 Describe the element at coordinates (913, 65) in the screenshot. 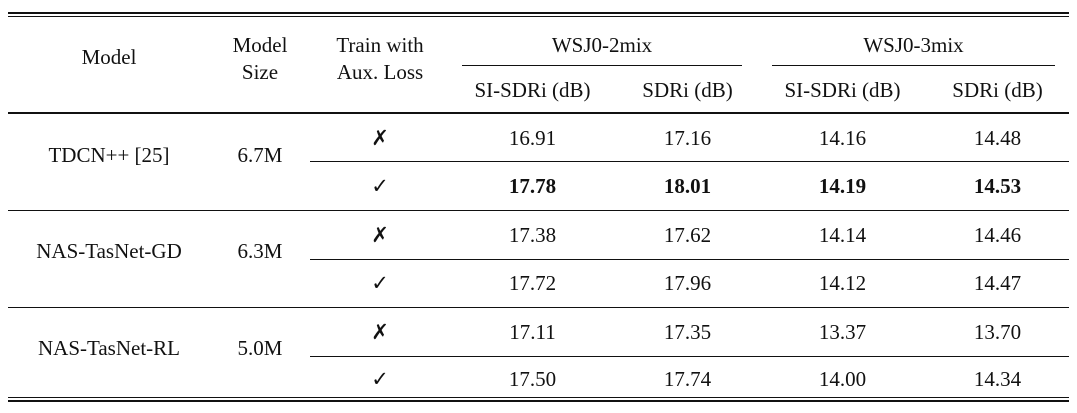

I see `wsj3-group-rule` at that location.